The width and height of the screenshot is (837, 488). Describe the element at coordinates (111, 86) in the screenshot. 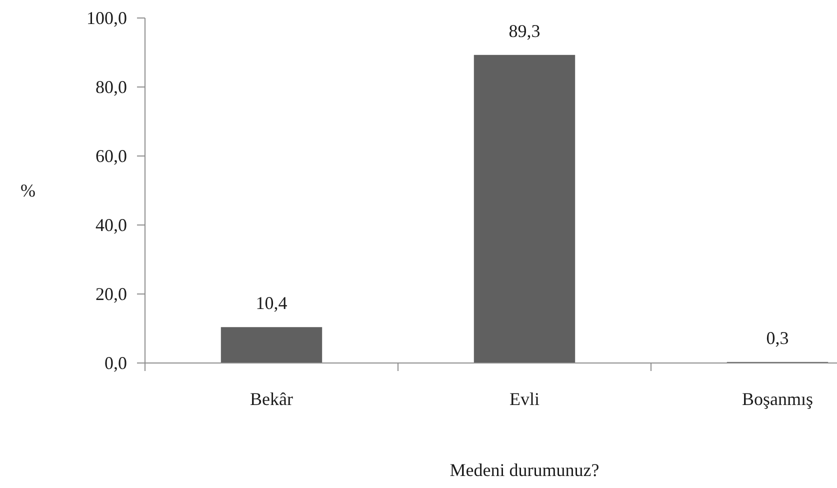

I see `y-tick-label: 80,0` at that location.